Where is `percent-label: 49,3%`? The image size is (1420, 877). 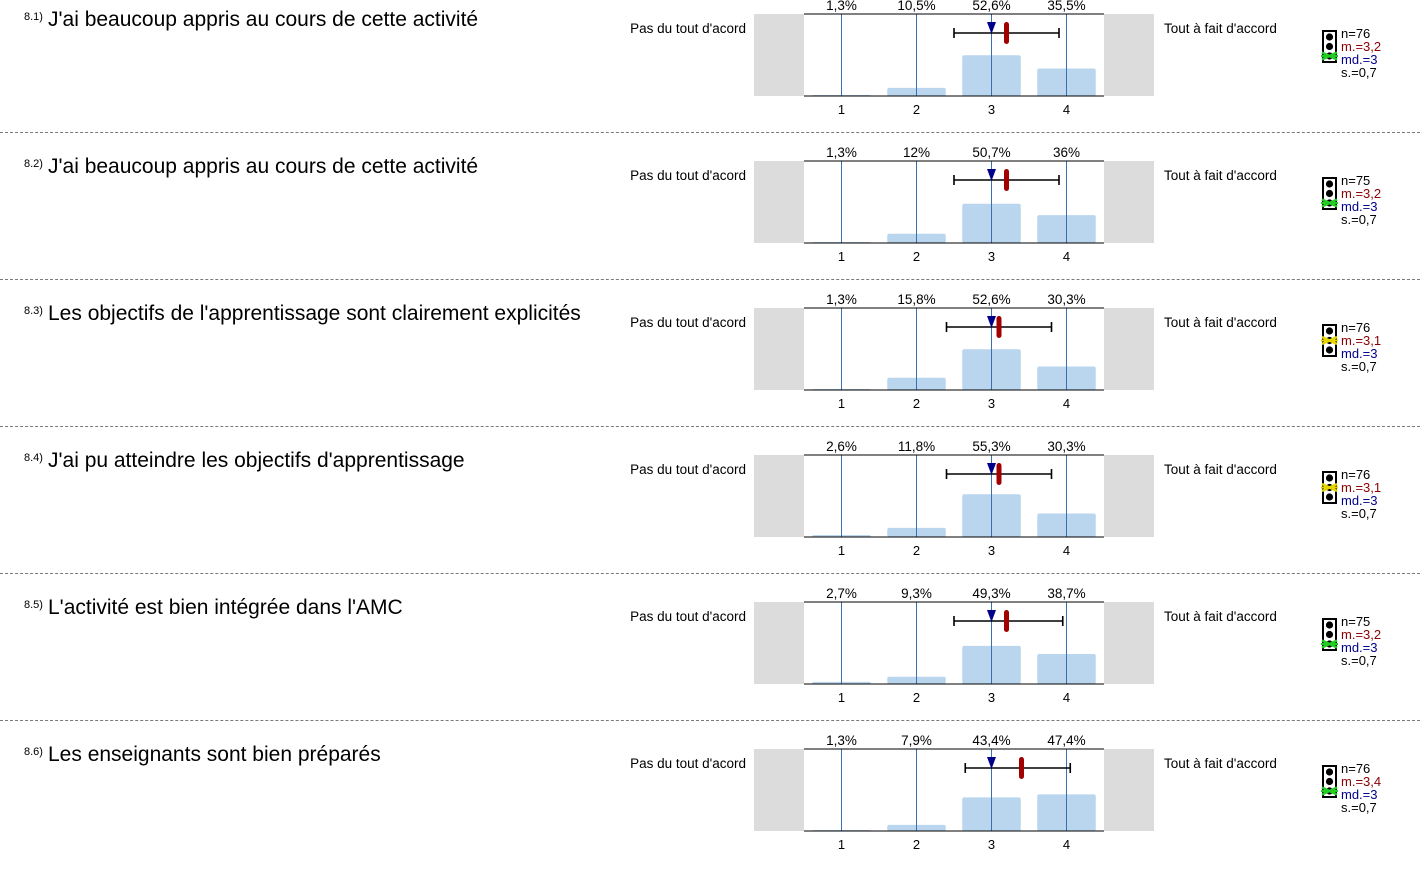
percent-label: 49,3% is located at coordinates (991, 593).